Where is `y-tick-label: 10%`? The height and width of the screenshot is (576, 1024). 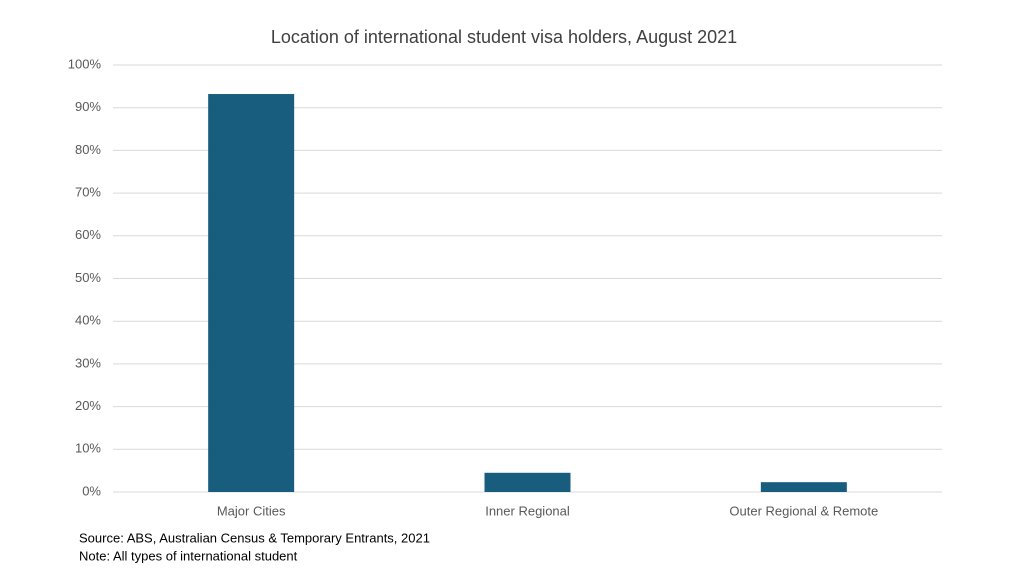
y-tick-label: 10% is located at coordinates (88, 448).